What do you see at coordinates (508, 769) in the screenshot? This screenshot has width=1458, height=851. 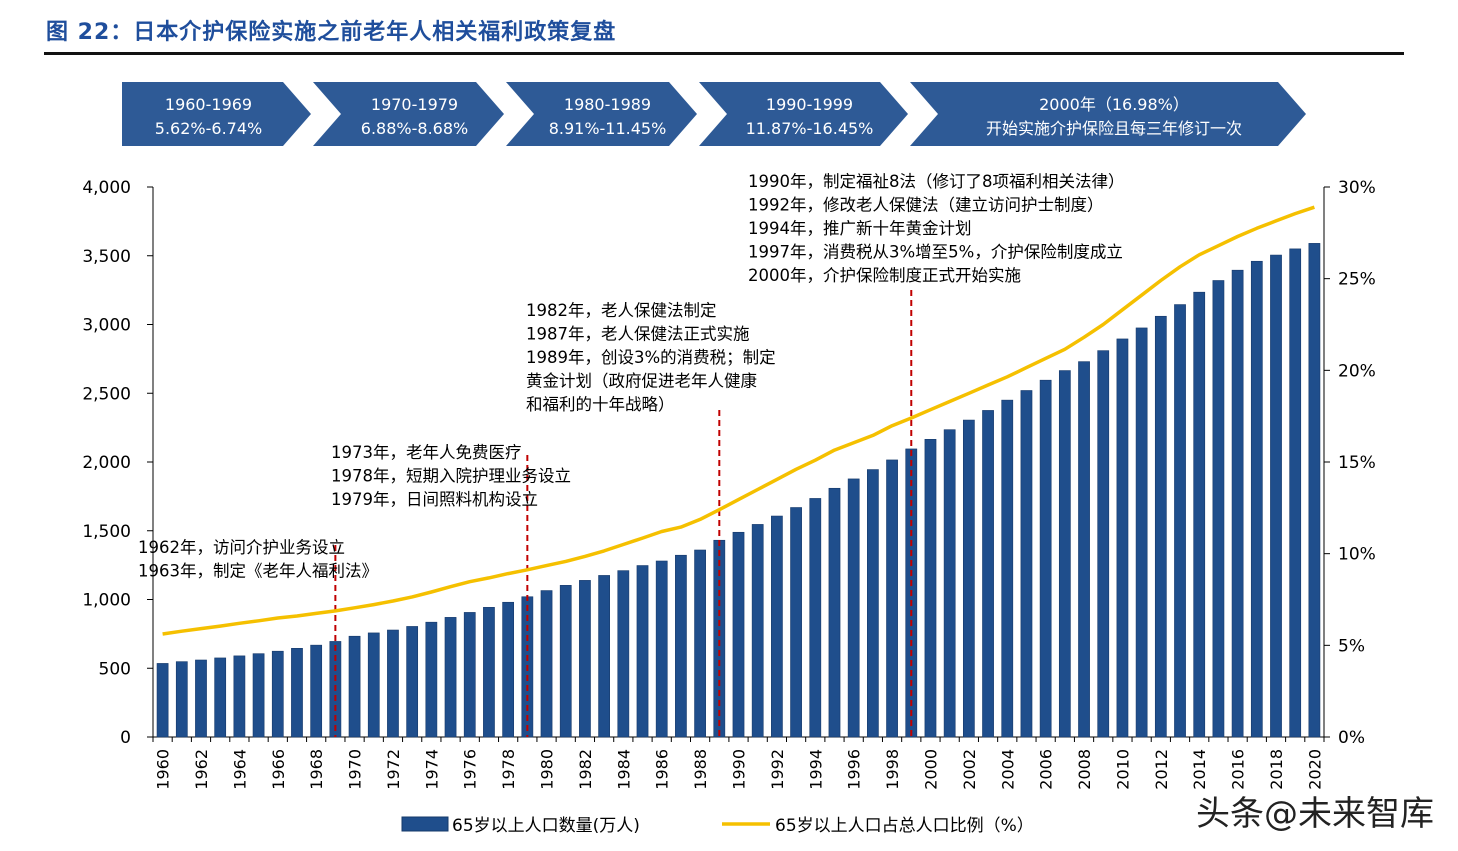 I see `x-tick-label: 1978` at bounding box center [508, 769].